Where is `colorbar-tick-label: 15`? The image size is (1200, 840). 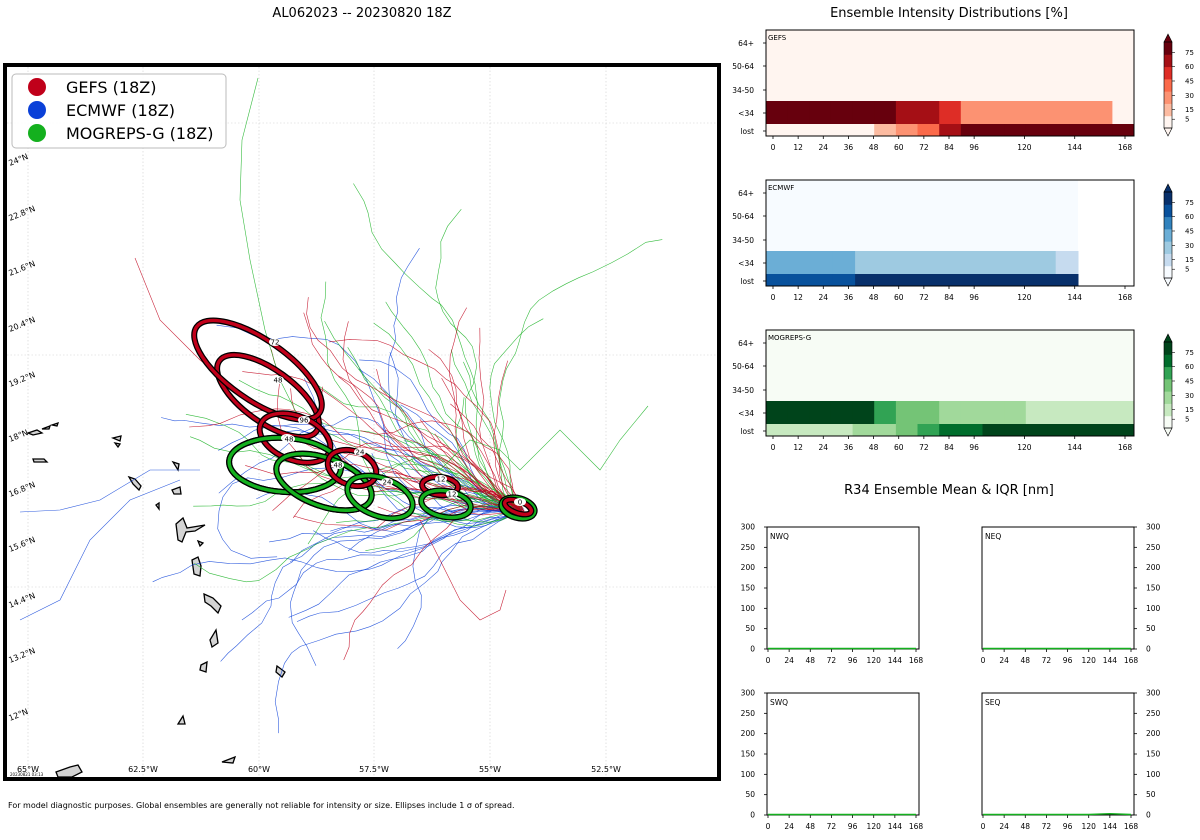
colorbar-tick-label: 15 is located at coordinates (1189, 410).